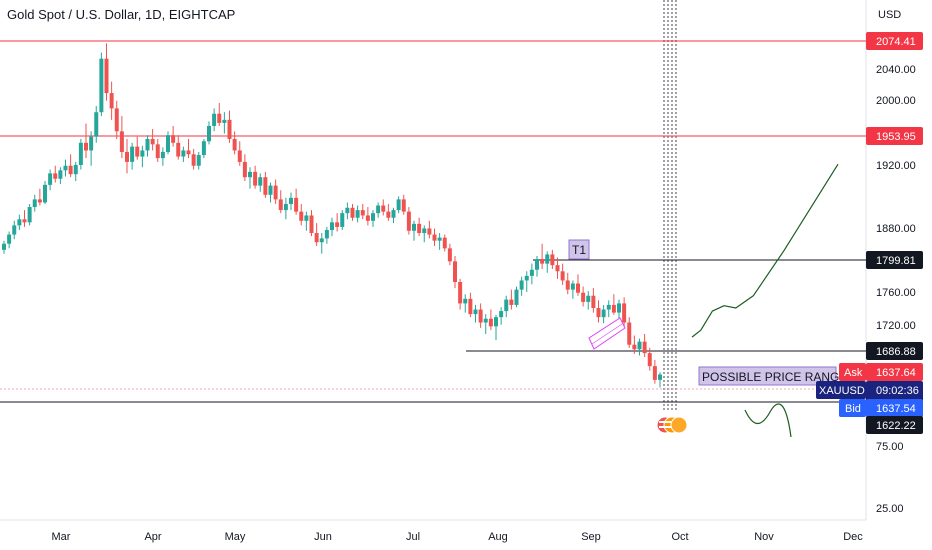 Image resolution: width=932 pixels, height=550 pixels. I want to click on y-tick-label: 25.00, so click(890, 509).